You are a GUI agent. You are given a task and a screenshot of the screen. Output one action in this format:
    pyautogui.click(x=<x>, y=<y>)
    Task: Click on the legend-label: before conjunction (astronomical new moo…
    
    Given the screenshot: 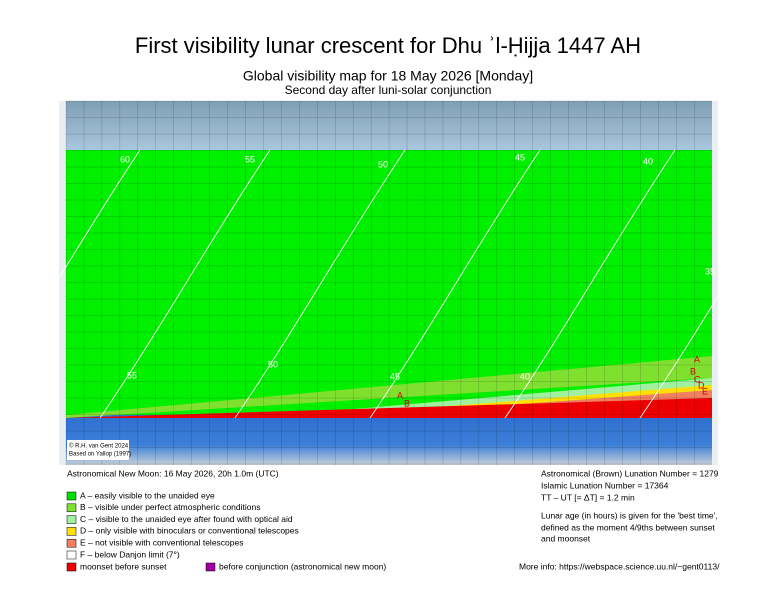 What is the action you would take?
    pyautogui.click(x=302, y=566)
    